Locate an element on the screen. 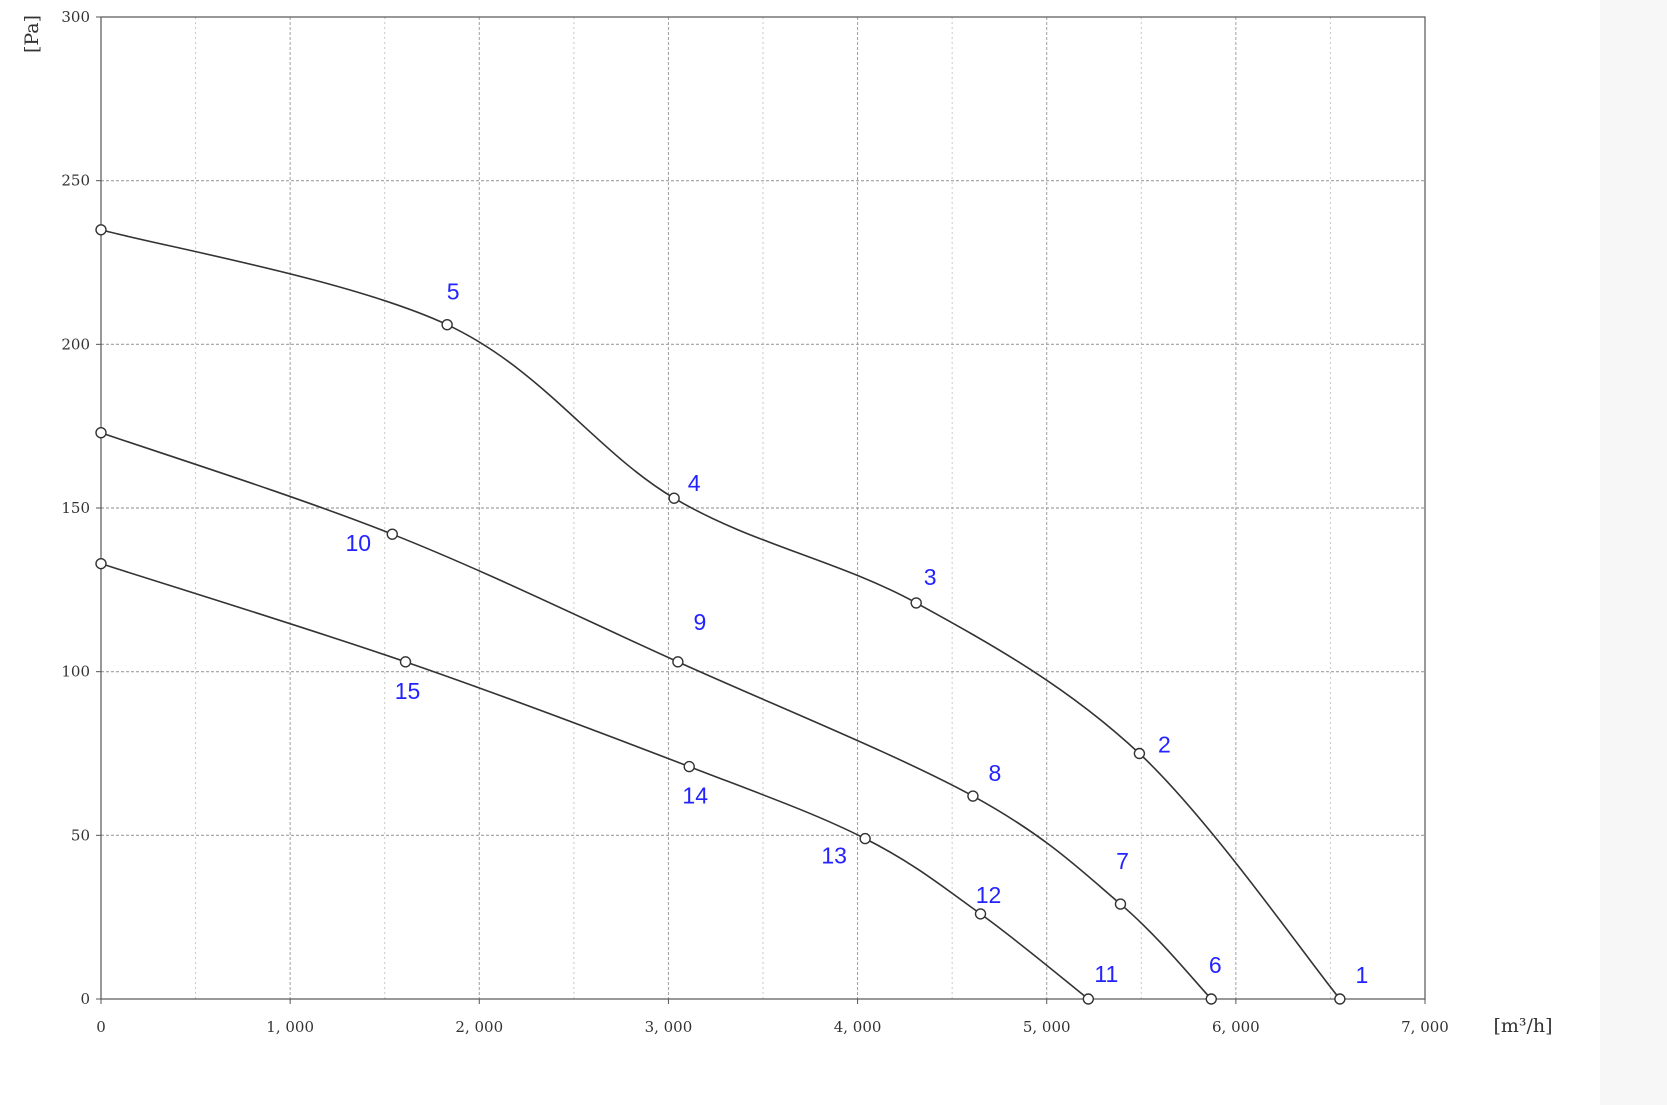  point-label-13: 13 is located at coordinates (834, 856).